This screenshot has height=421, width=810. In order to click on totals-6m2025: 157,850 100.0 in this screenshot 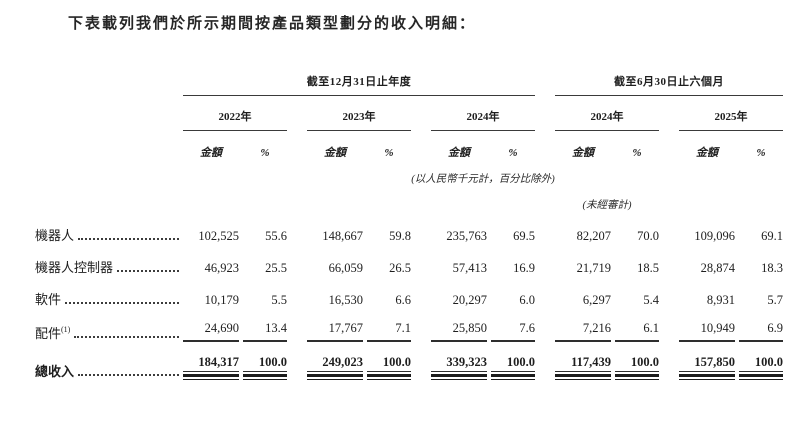, I will do `click(731, 367)`.